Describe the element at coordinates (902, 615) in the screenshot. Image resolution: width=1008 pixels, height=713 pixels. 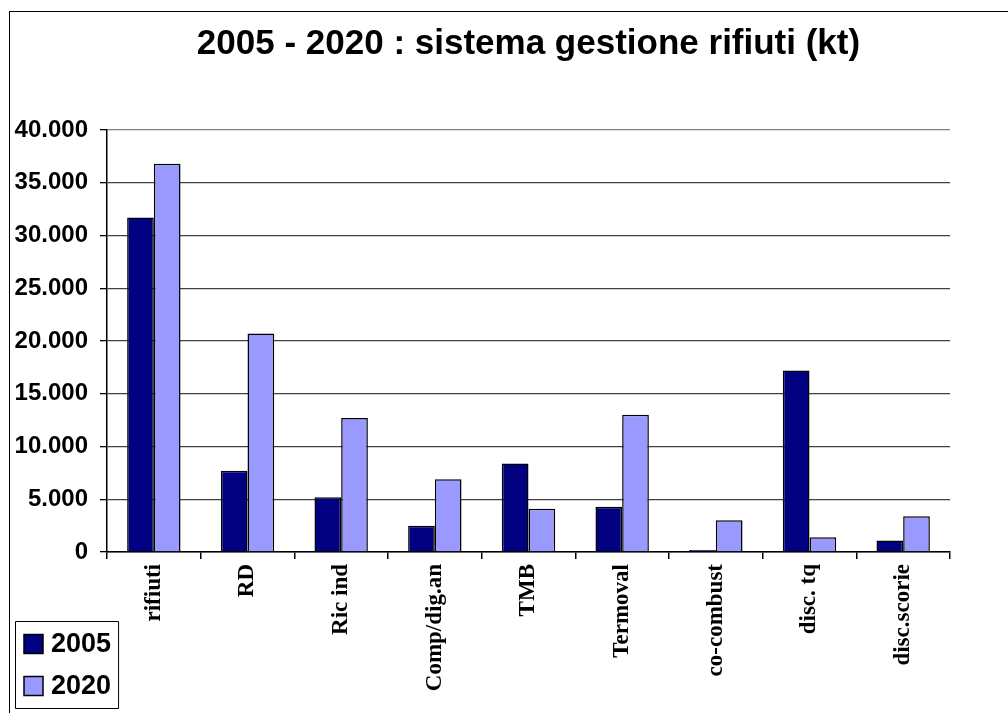
I see `x-tick-label: disc.scorie` at that location.